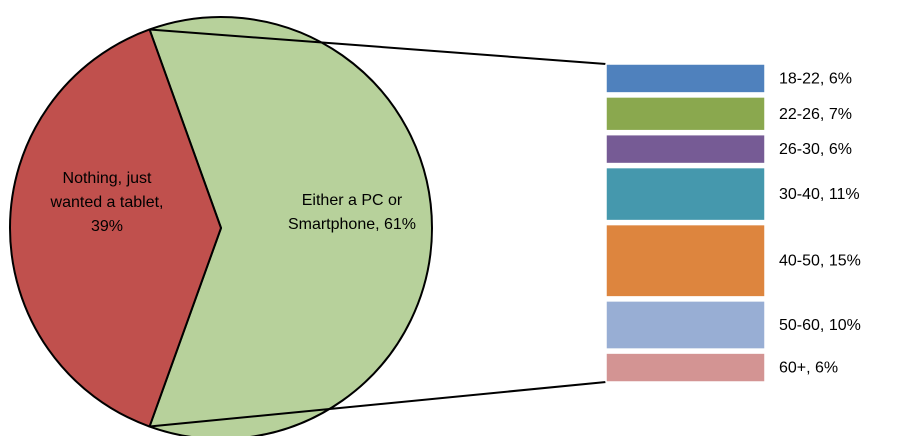  What do you see at coordinates (808, 368) in the screenshot?
I see `bar-segment-label-60-6: 60+, 6%` at bounding box center [808, 368].